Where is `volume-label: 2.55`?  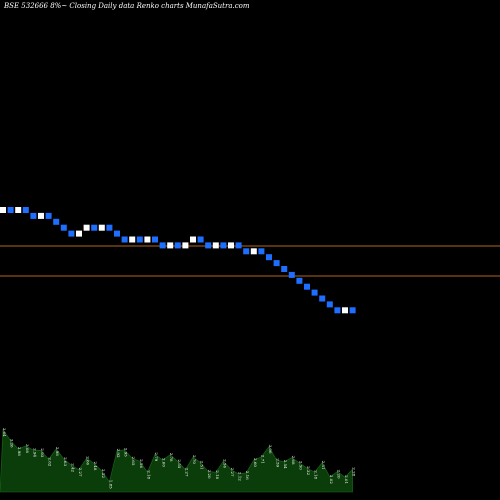 volume-label: 2.55 is located at coordinates (179, 463).